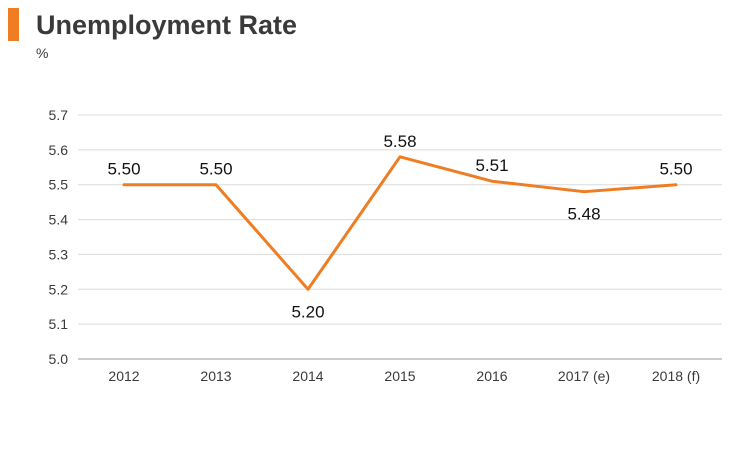 The height and width of the screenshot is (450, 750). Describe the element at coordinates (59, 220) in the screenshot. I see `y-tick-label: 5.4` at that location.